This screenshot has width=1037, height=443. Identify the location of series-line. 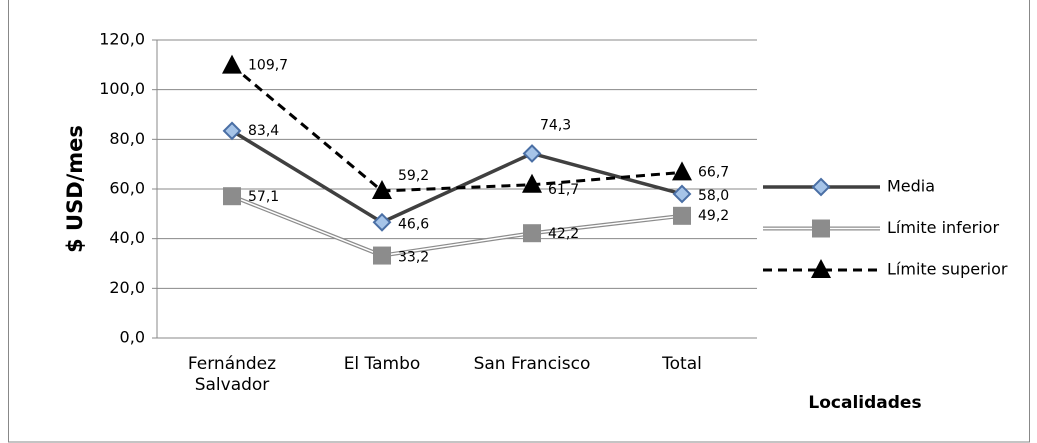
(457, 128).